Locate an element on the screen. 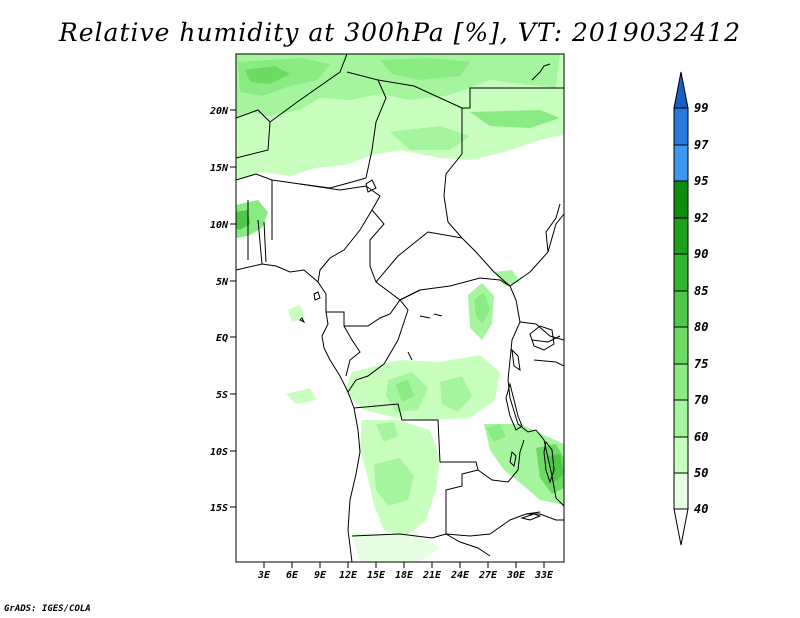 This screenshot has height=618, width=800. colorbar-label-99: 99 is located at coordinates (701, 108).